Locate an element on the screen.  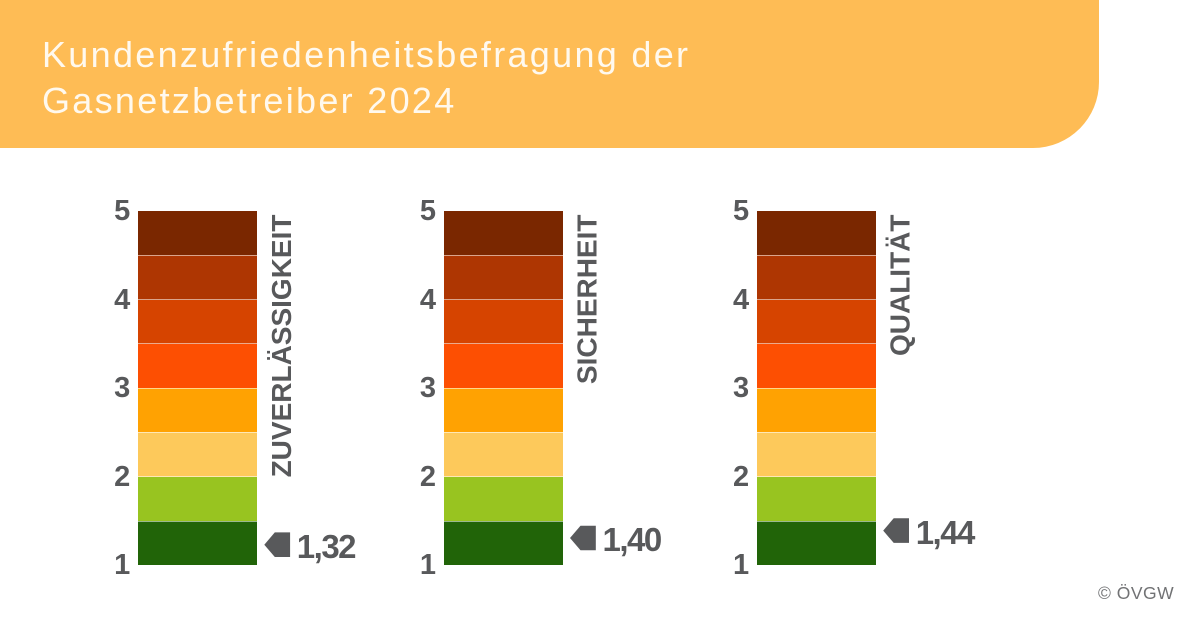
svg-text: SICHERHEIT is located at coordinates (587, 300).